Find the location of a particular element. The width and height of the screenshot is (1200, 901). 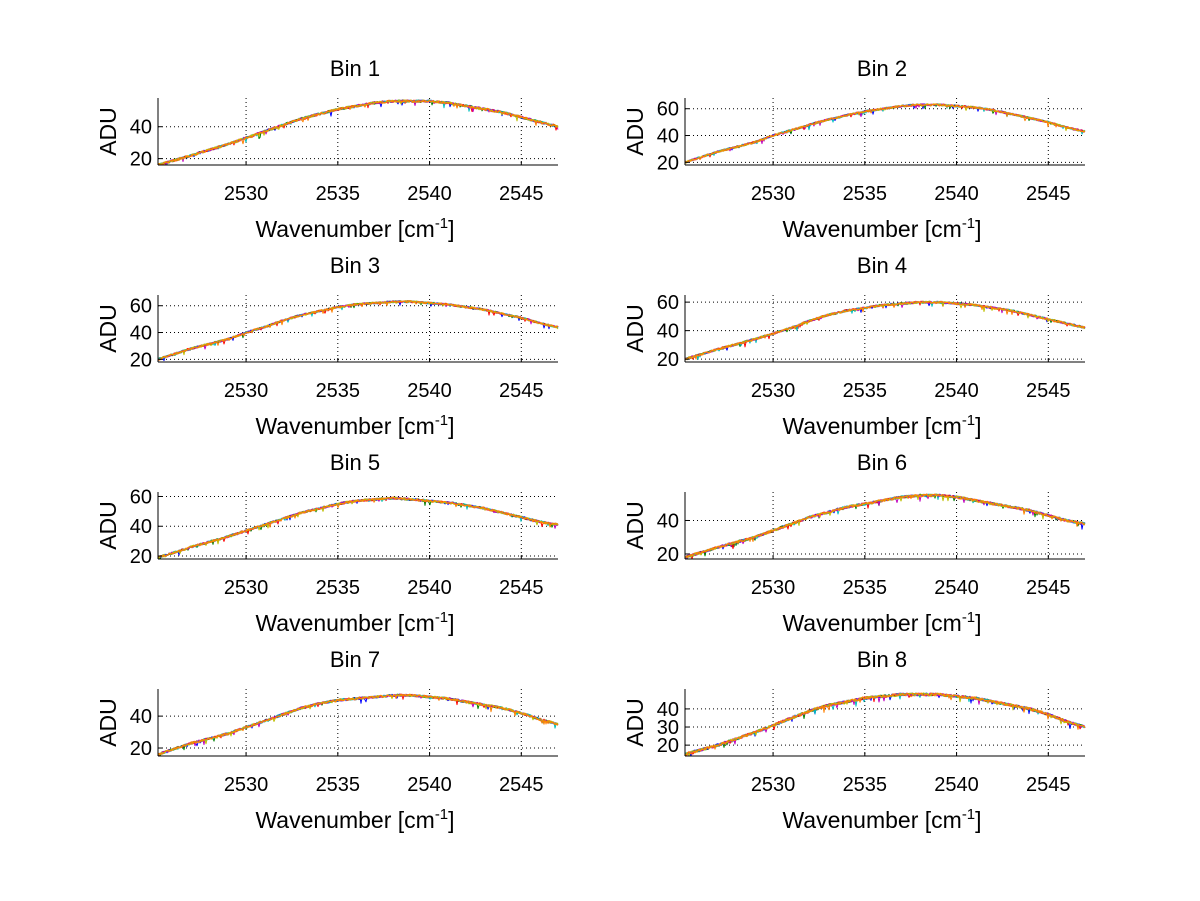

subplot-title: Bin 6 is located at coordinates (882, 462).